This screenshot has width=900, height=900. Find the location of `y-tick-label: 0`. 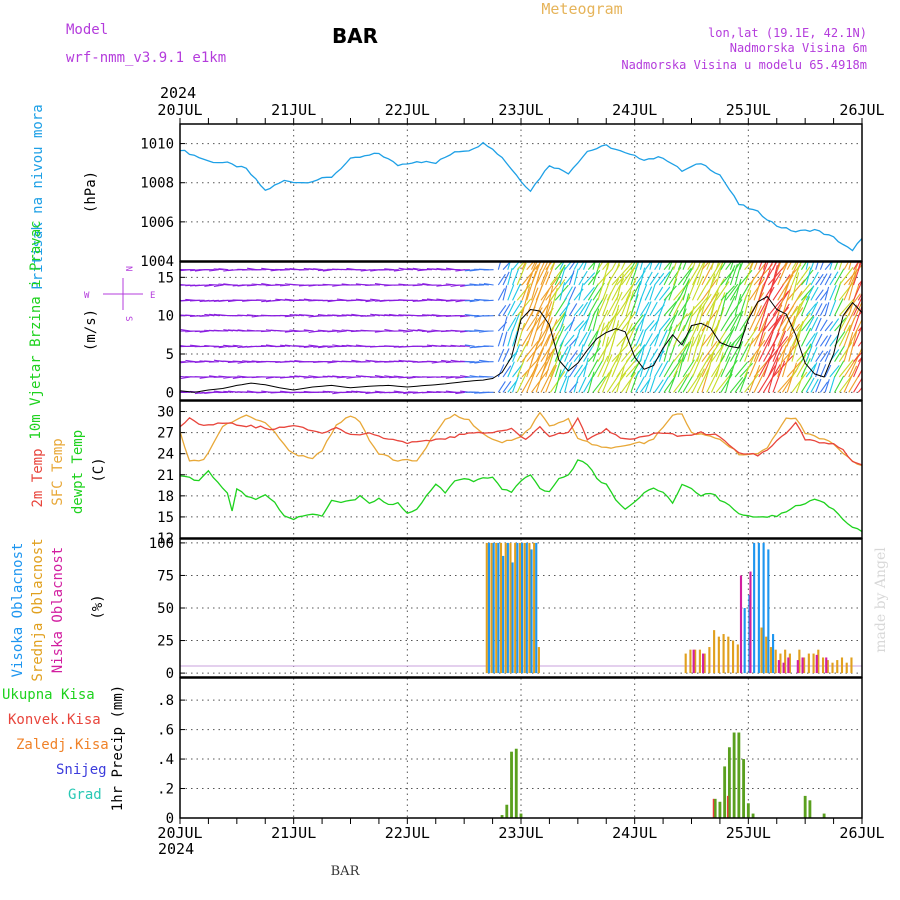

y-tick-label: 0 is located at coordinates (170, 674).